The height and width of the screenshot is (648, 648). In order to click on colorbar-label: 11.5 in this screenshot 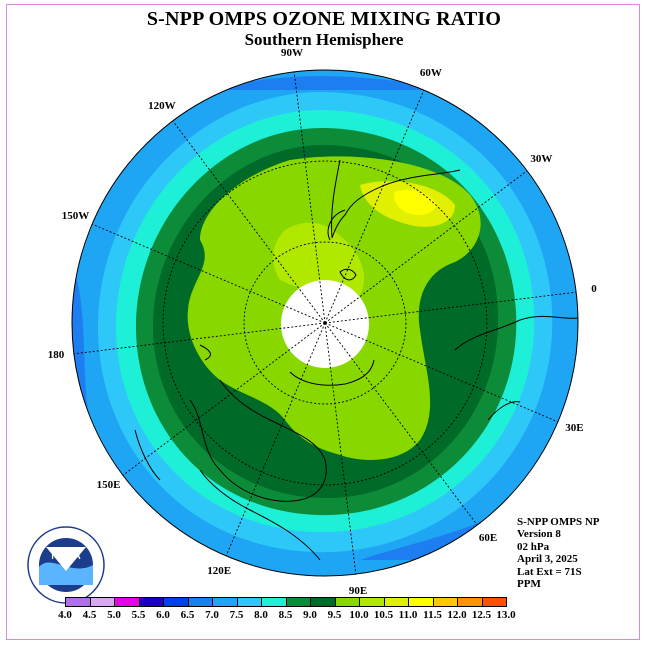, I will do `click(432, 615)`.